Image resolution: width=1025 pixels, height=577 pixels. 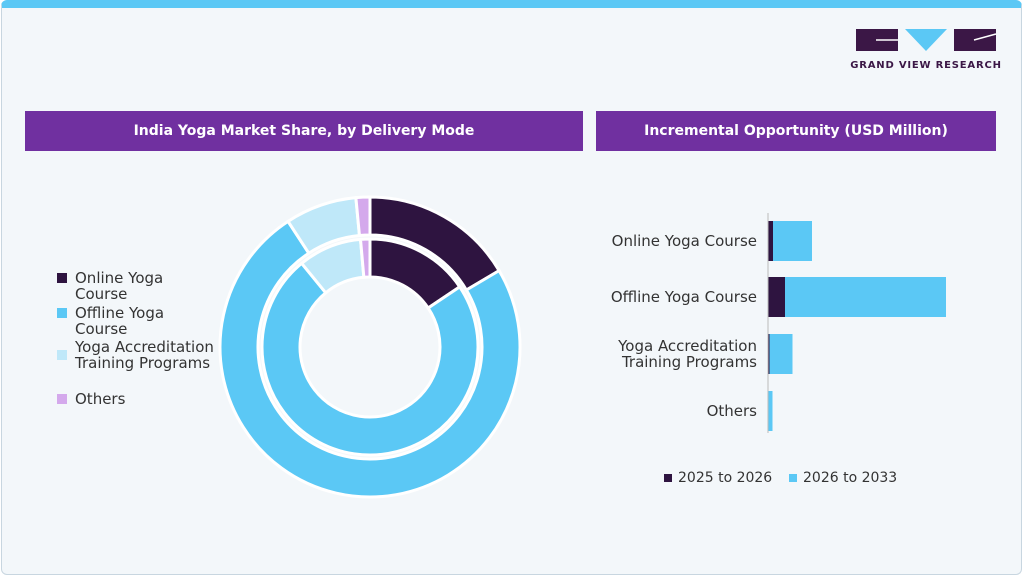 I want to click on legend-label: 2026 to 2033, so click(x=850, y=478).